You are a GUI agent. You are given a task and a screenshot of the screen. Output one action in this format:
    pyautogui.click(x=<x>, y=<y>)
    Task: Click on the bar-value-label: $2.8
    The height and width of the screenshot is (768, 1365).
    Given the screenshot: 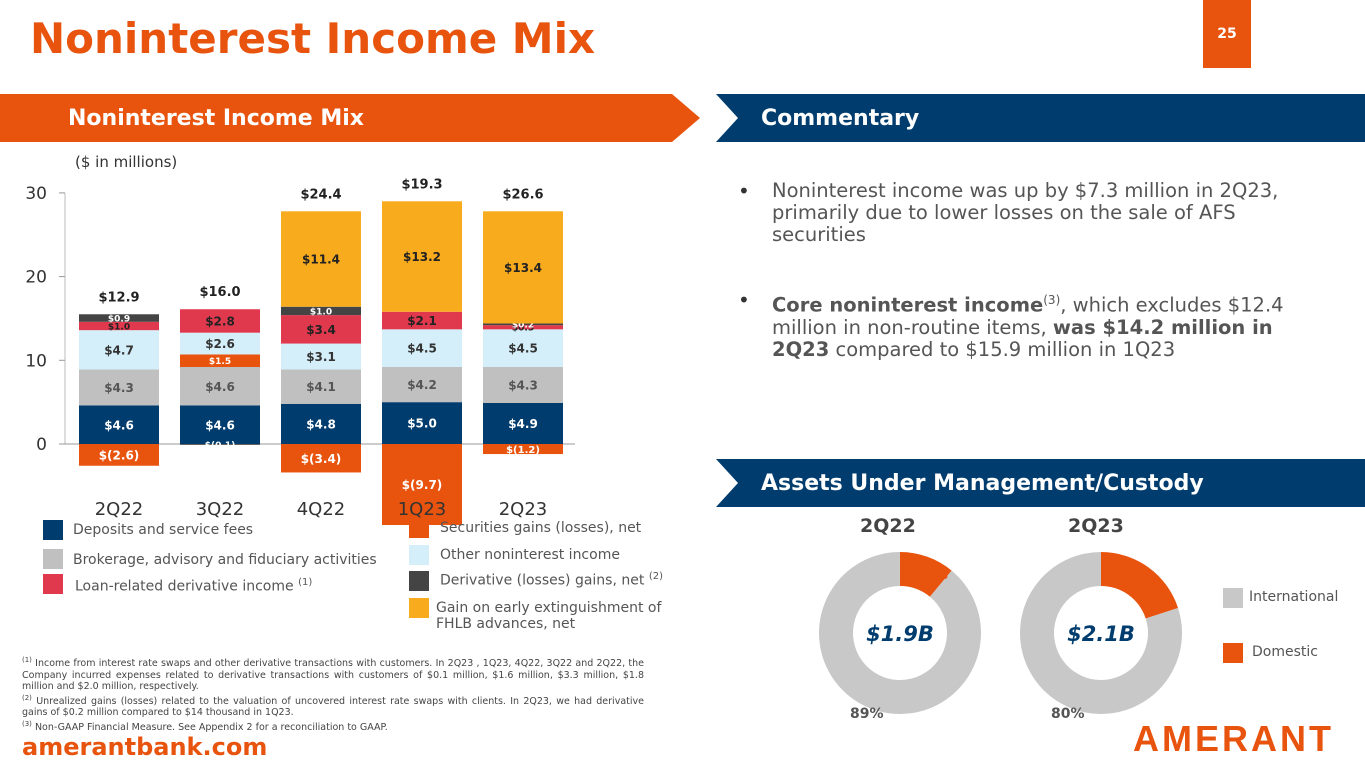 What is the action you would take?
    pyautogui.click(x=220, y=322)
    